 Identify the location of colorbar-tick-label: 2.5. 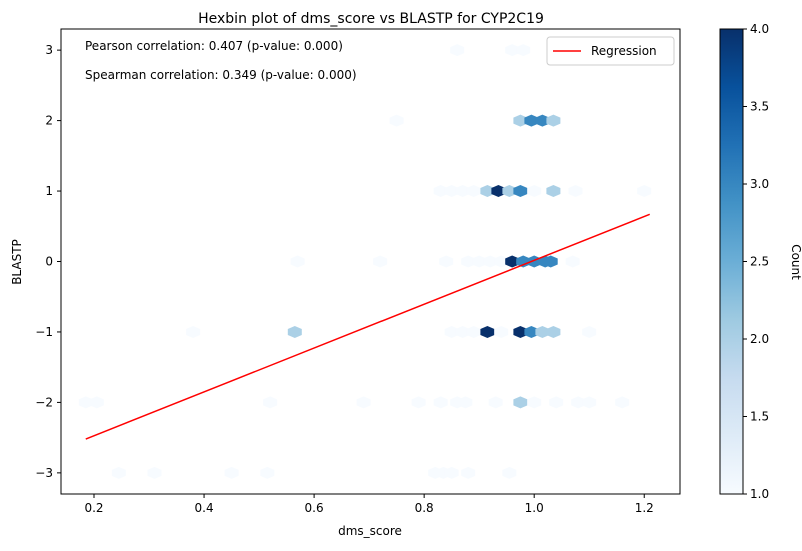
(759, 262).